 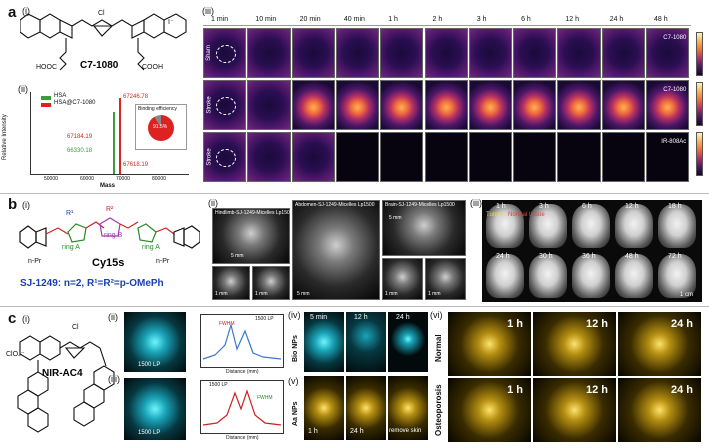 What do you see at coordinates (46, 98) in the screenshot?
I see `ms-legend-hsa-swatch` at bounding box center [46, 98].